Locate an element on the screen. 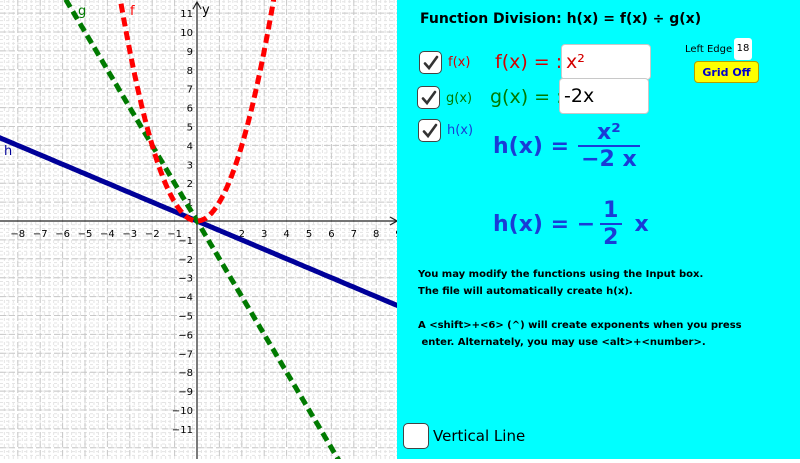 This screenshot has height=463, width=800. x-tick-label: −8 is located at coordinates (17, 234).